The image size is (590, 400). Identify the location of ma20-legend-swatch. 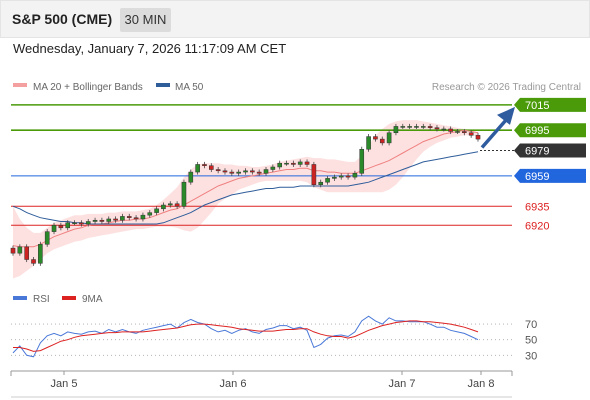
(20, 85).